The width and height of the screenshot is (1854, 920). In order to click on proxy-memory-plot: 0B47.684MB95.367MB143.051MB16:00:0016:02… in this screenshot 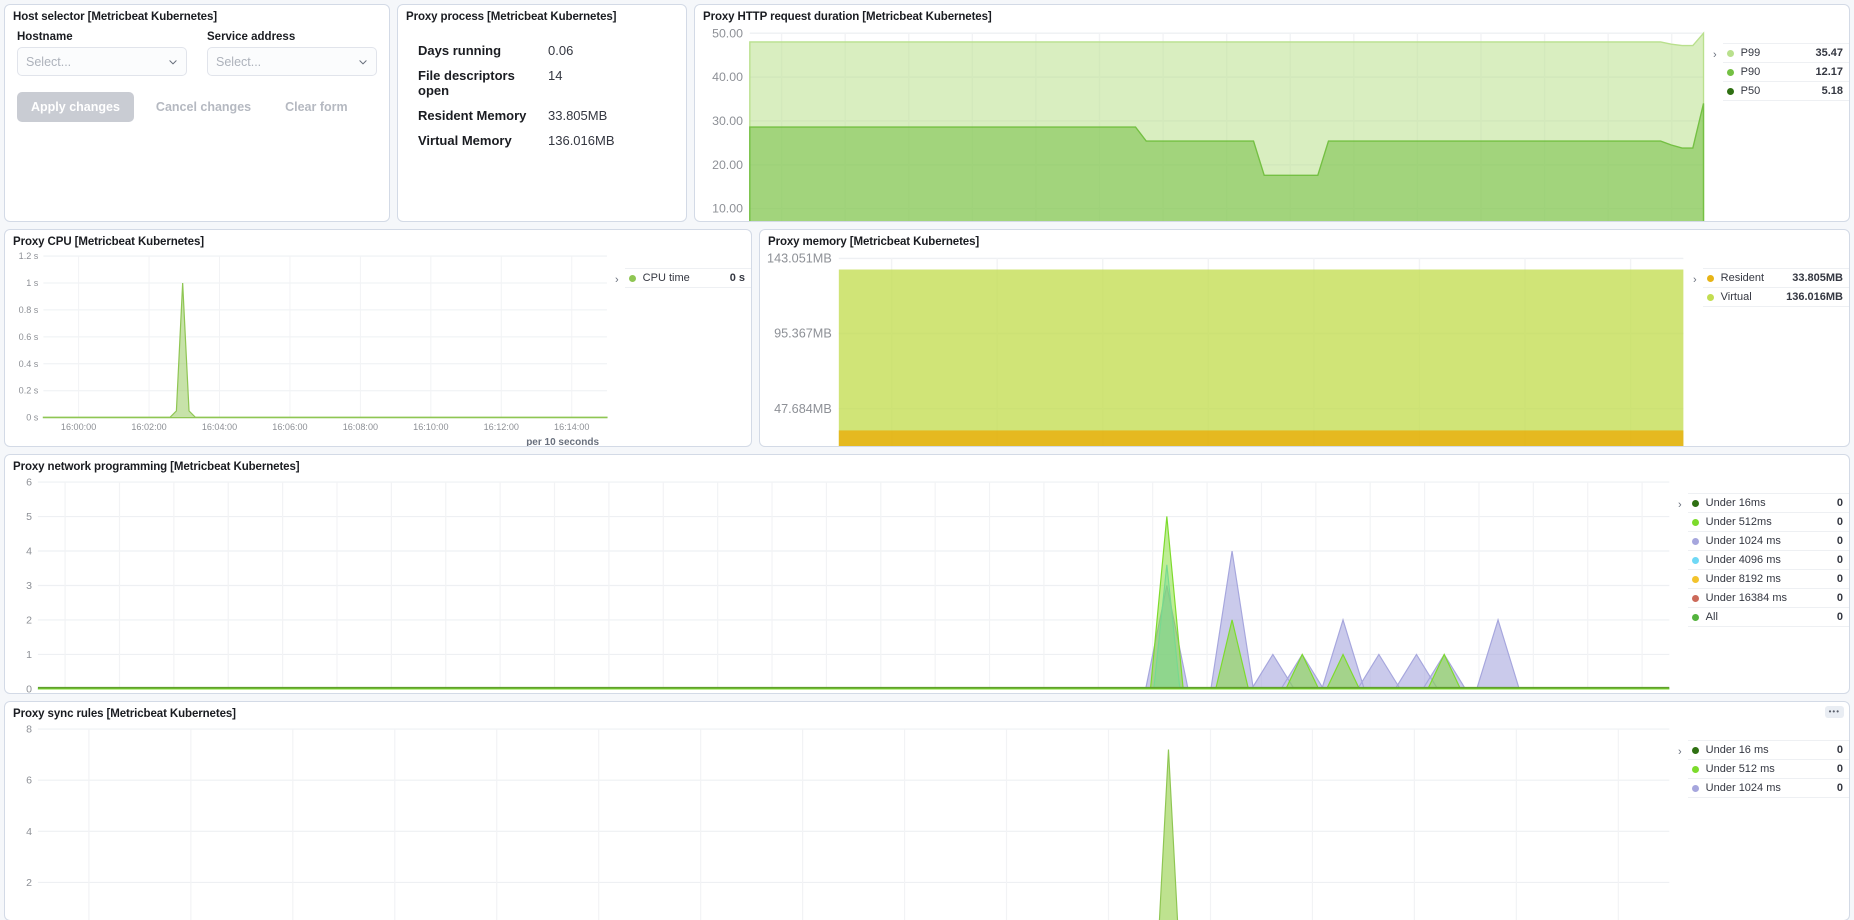, I will do `click(1224, 348)`.